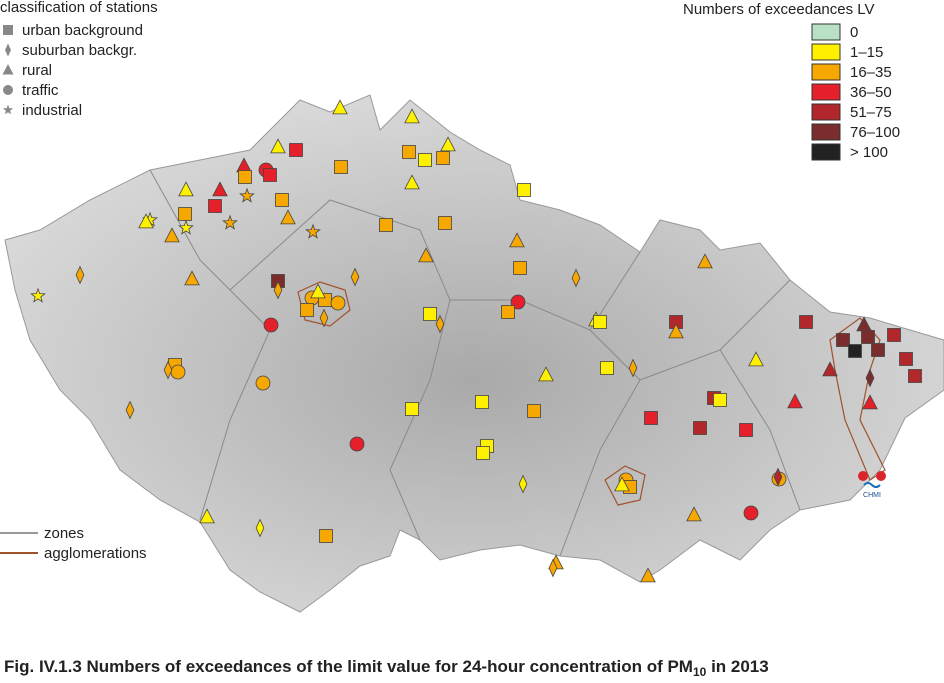 The width and height of the screenshot is (944, 683). I want to click on agglomerations-label: agglomerations, so click(95, 553).